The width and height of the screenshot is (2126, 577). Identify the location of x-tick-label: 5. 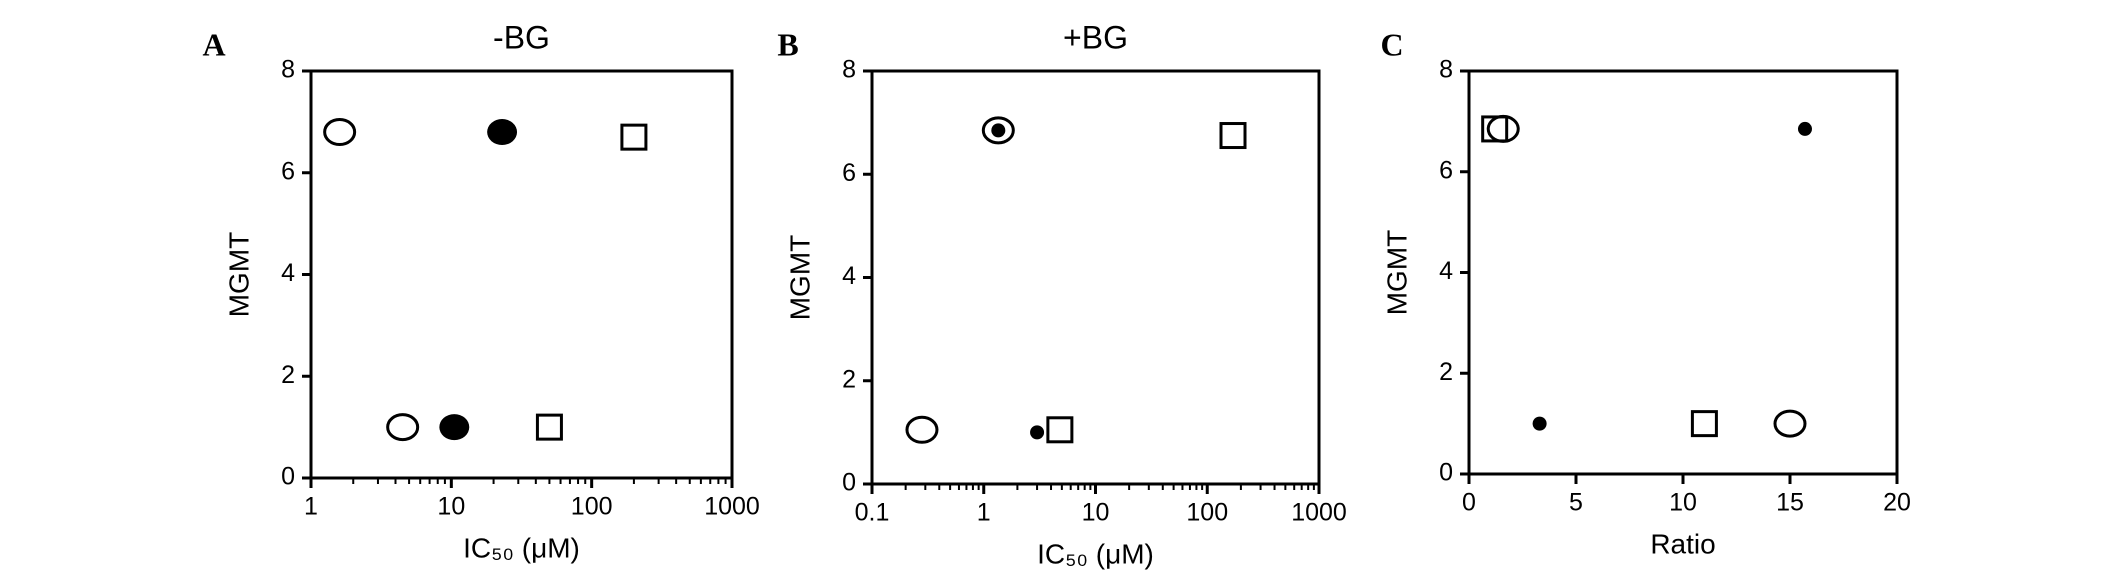
(1576, 503).